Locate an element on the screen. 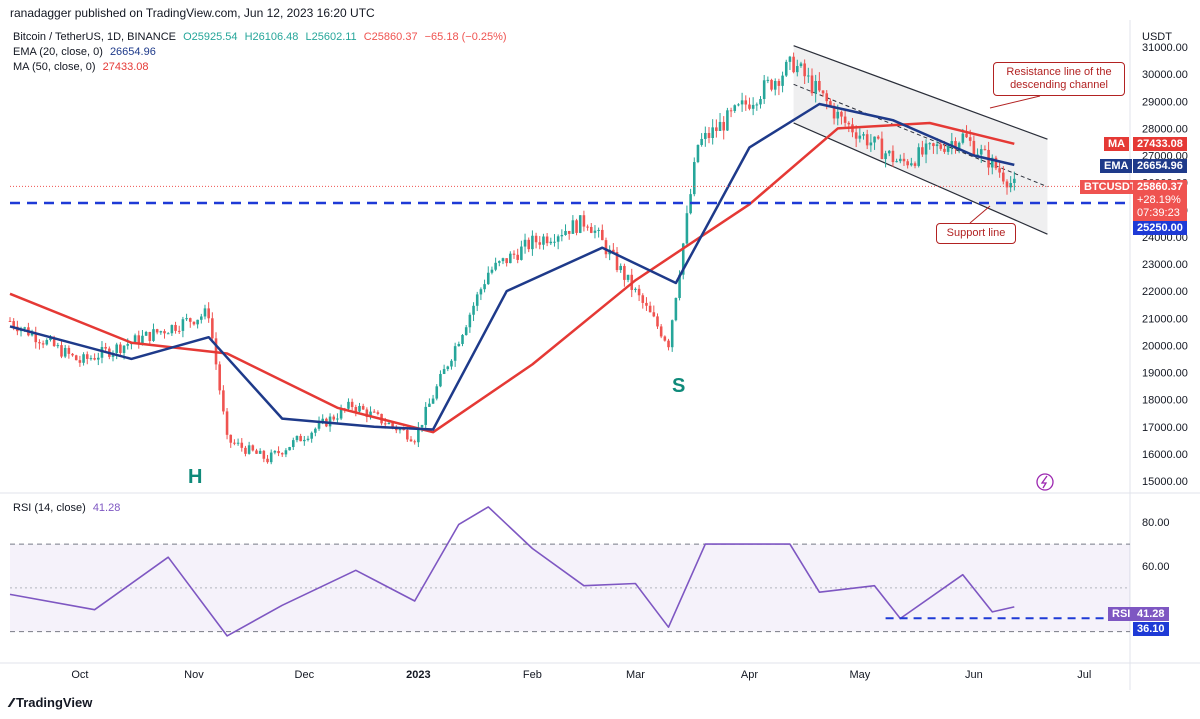 The height and width of the screenshot is (719, 1200). ema-price-badge: 26654.96 is located at coordinates (1160, 166).